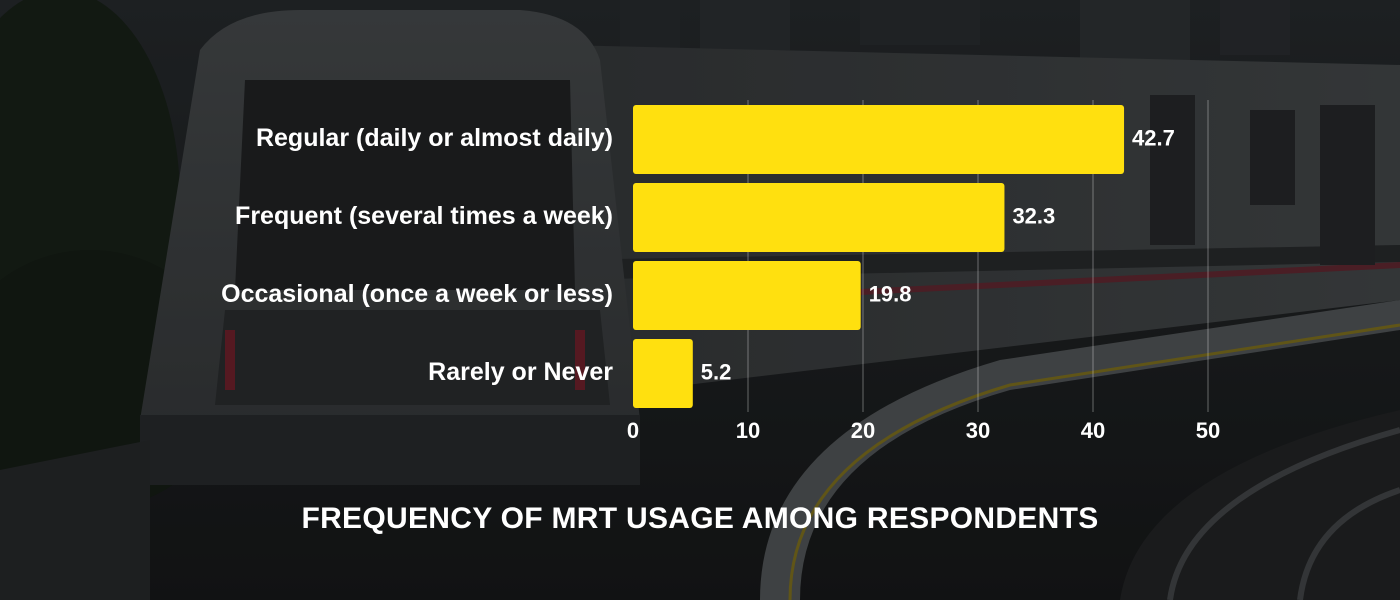 Image resolution: width=1400 pixels, height=600 pixels. I want to click on x-tick-label: 0, so click(633, 430).